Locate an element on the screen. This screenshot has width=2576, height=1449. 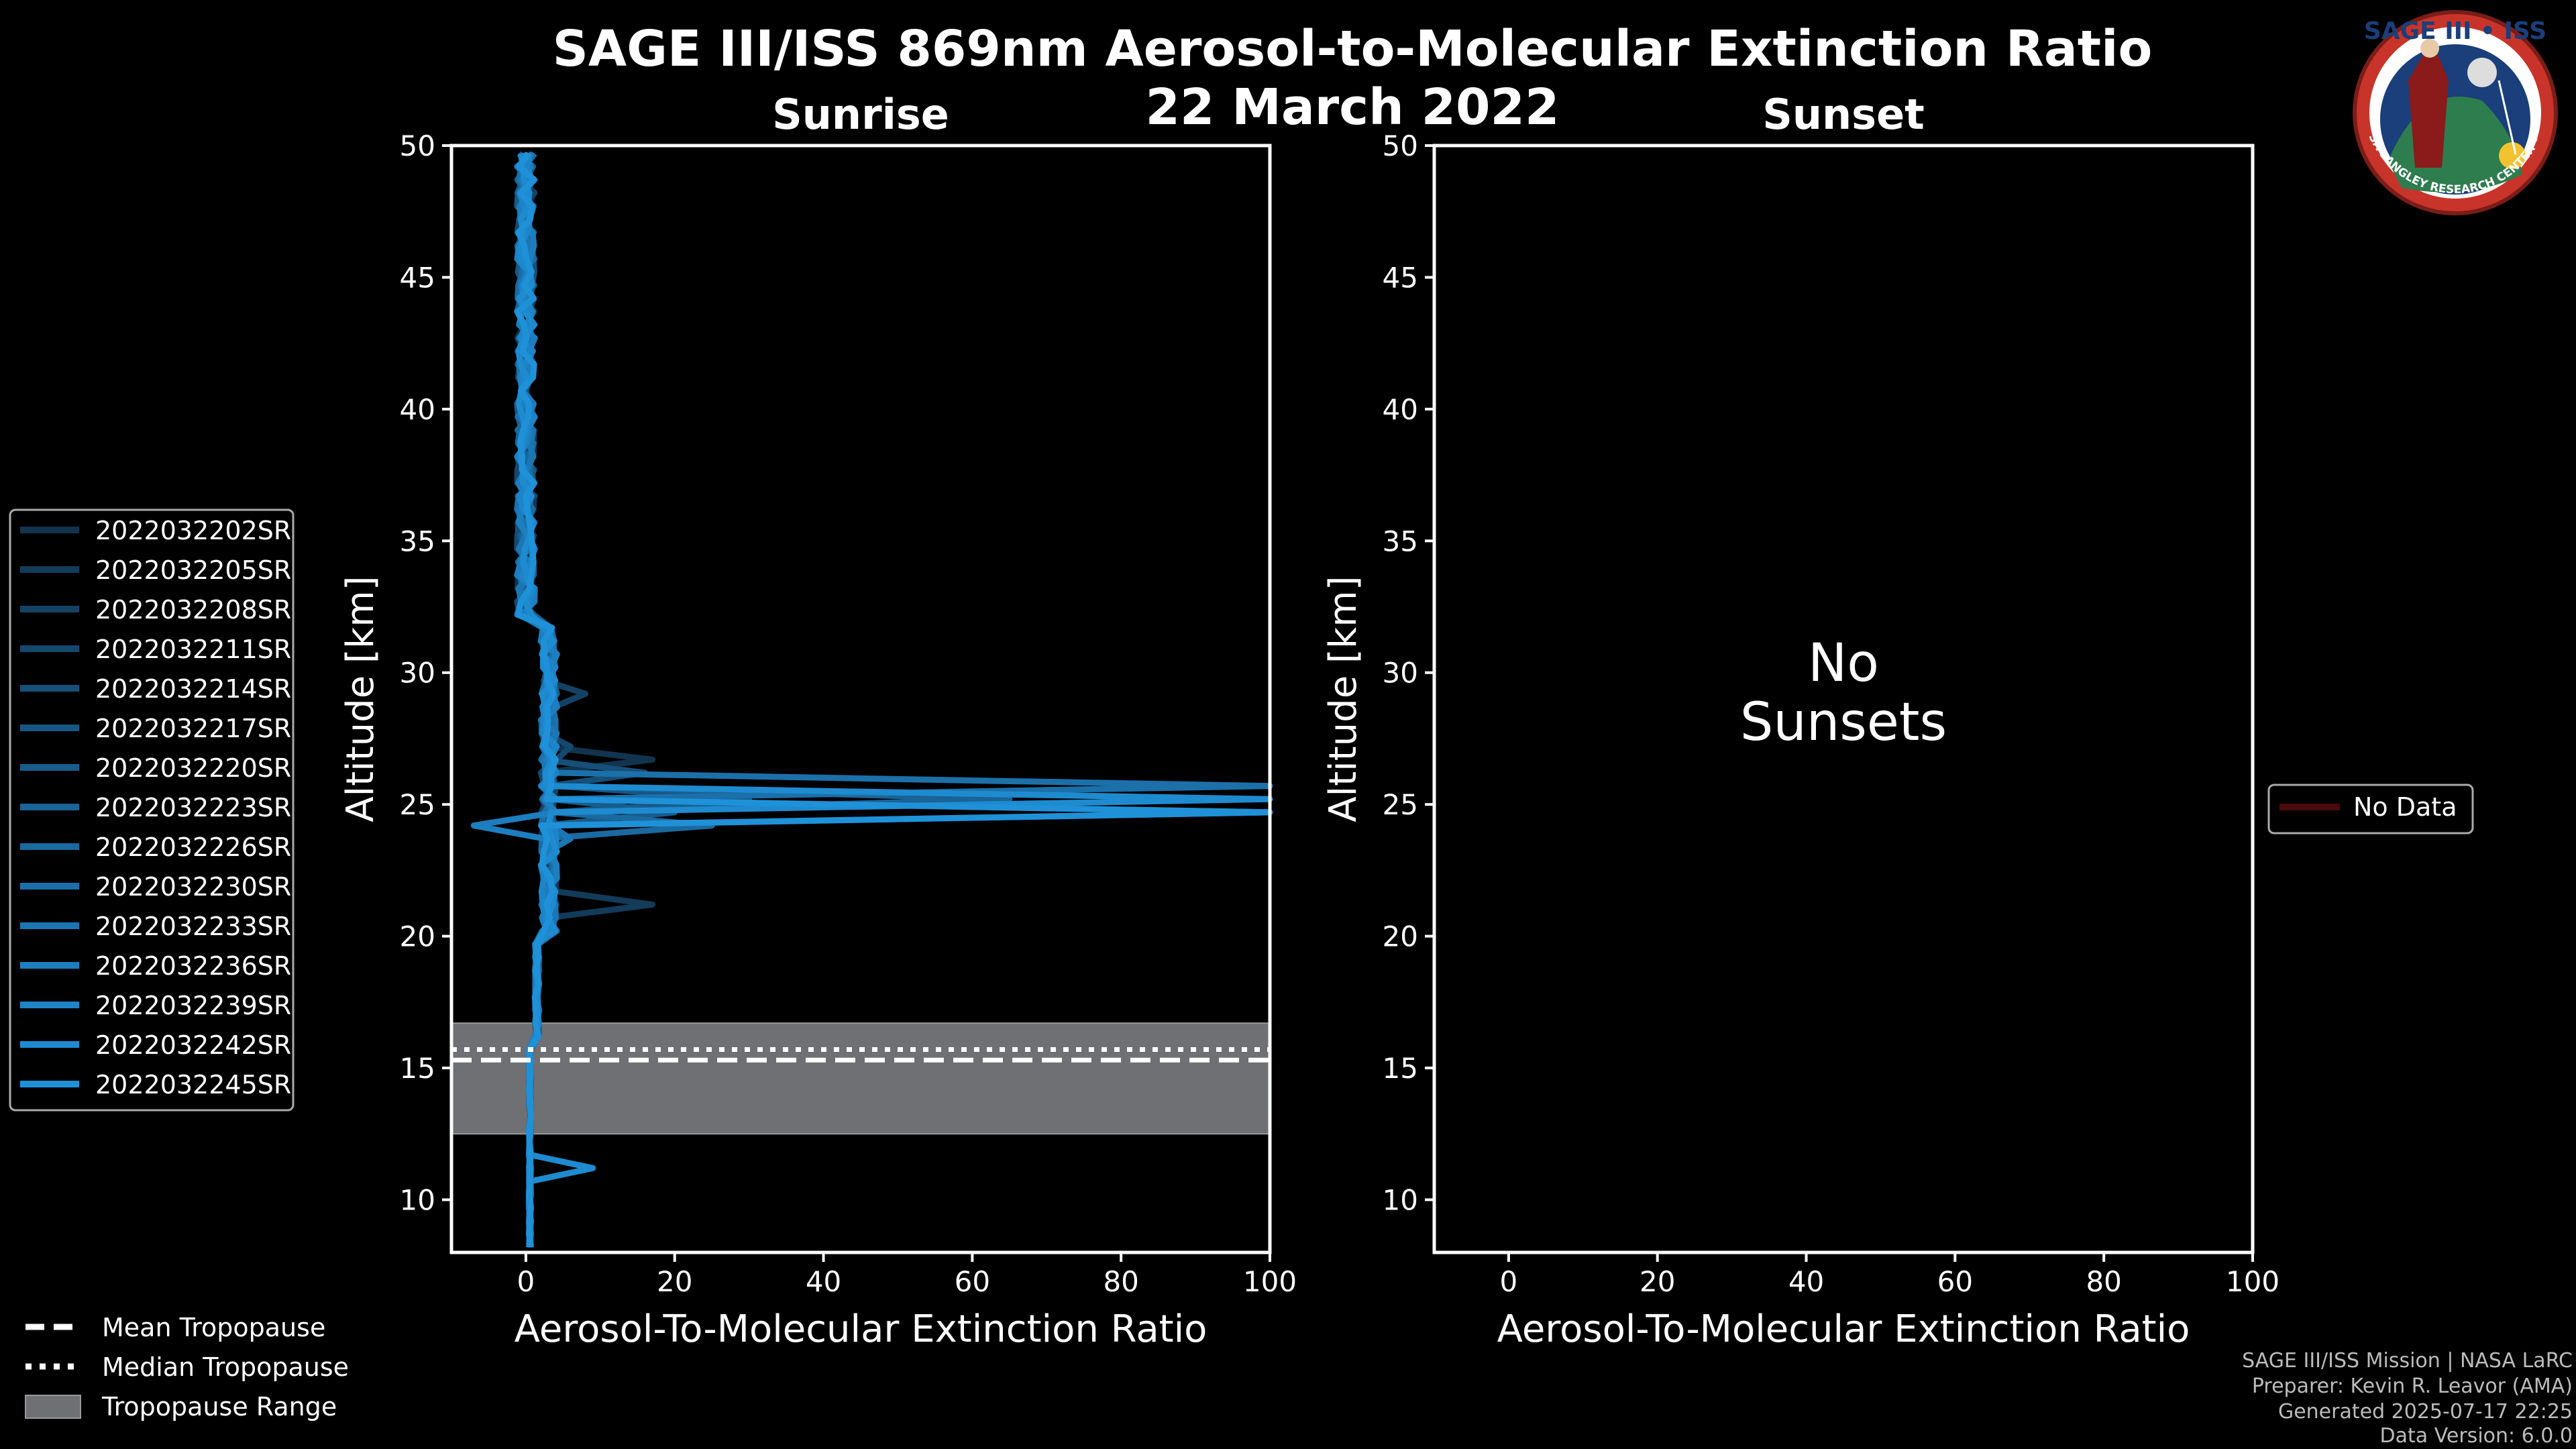
no-data-legend-label: No Data is located at coordinates (2405, 807).